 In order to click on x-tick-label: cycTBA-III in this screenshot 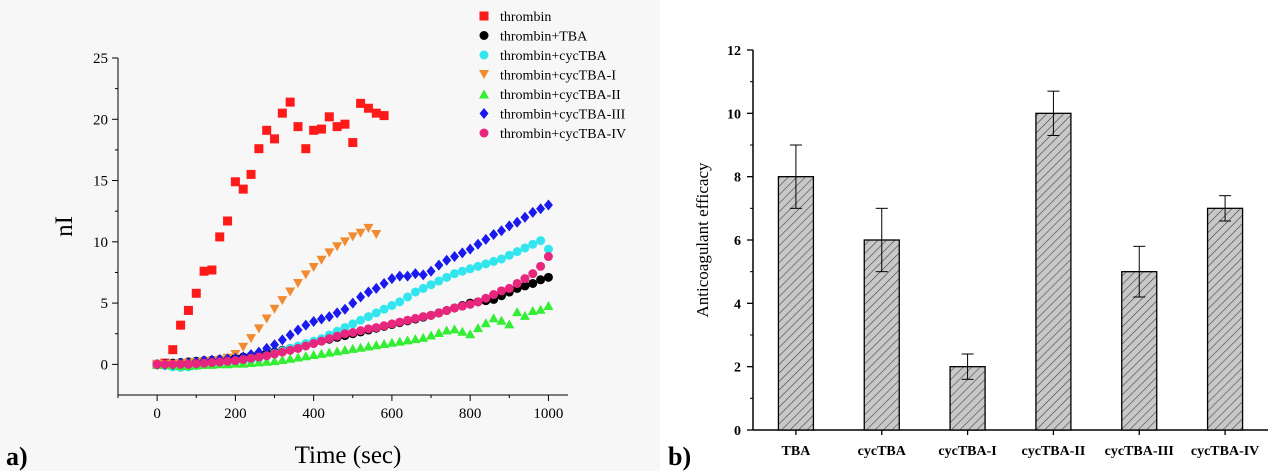, I will do `click(1139, 451)`.